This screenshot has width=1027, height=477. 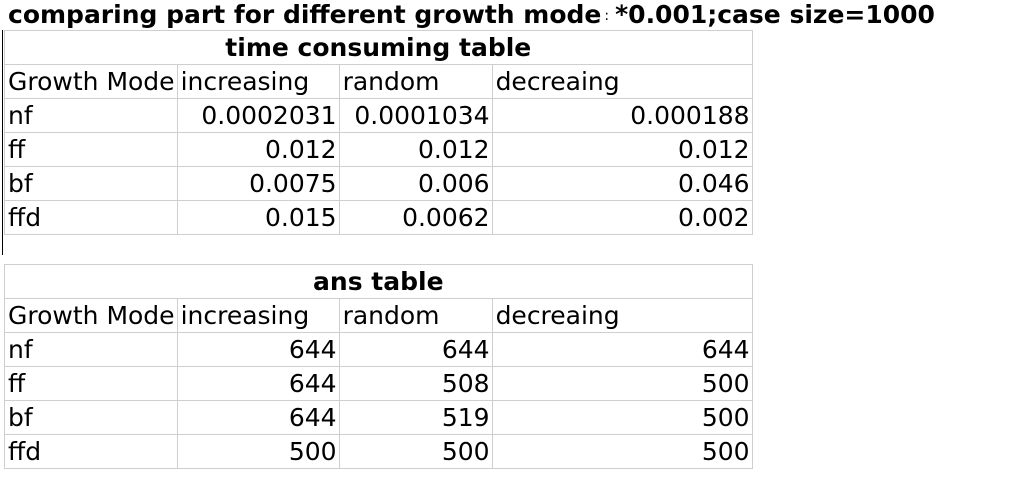 I want to click on value-cell: 0.046, so click(x=622, y=183).